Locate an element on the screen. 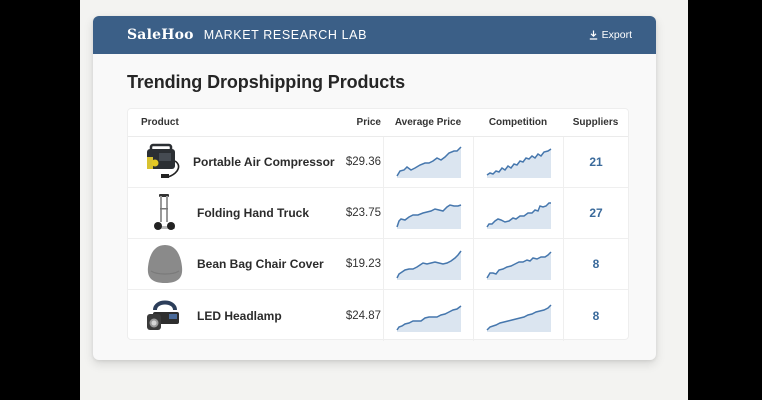 The height and width of the screenshot is (400, 762). hand-truck-image is located at coordinates (165, 213).